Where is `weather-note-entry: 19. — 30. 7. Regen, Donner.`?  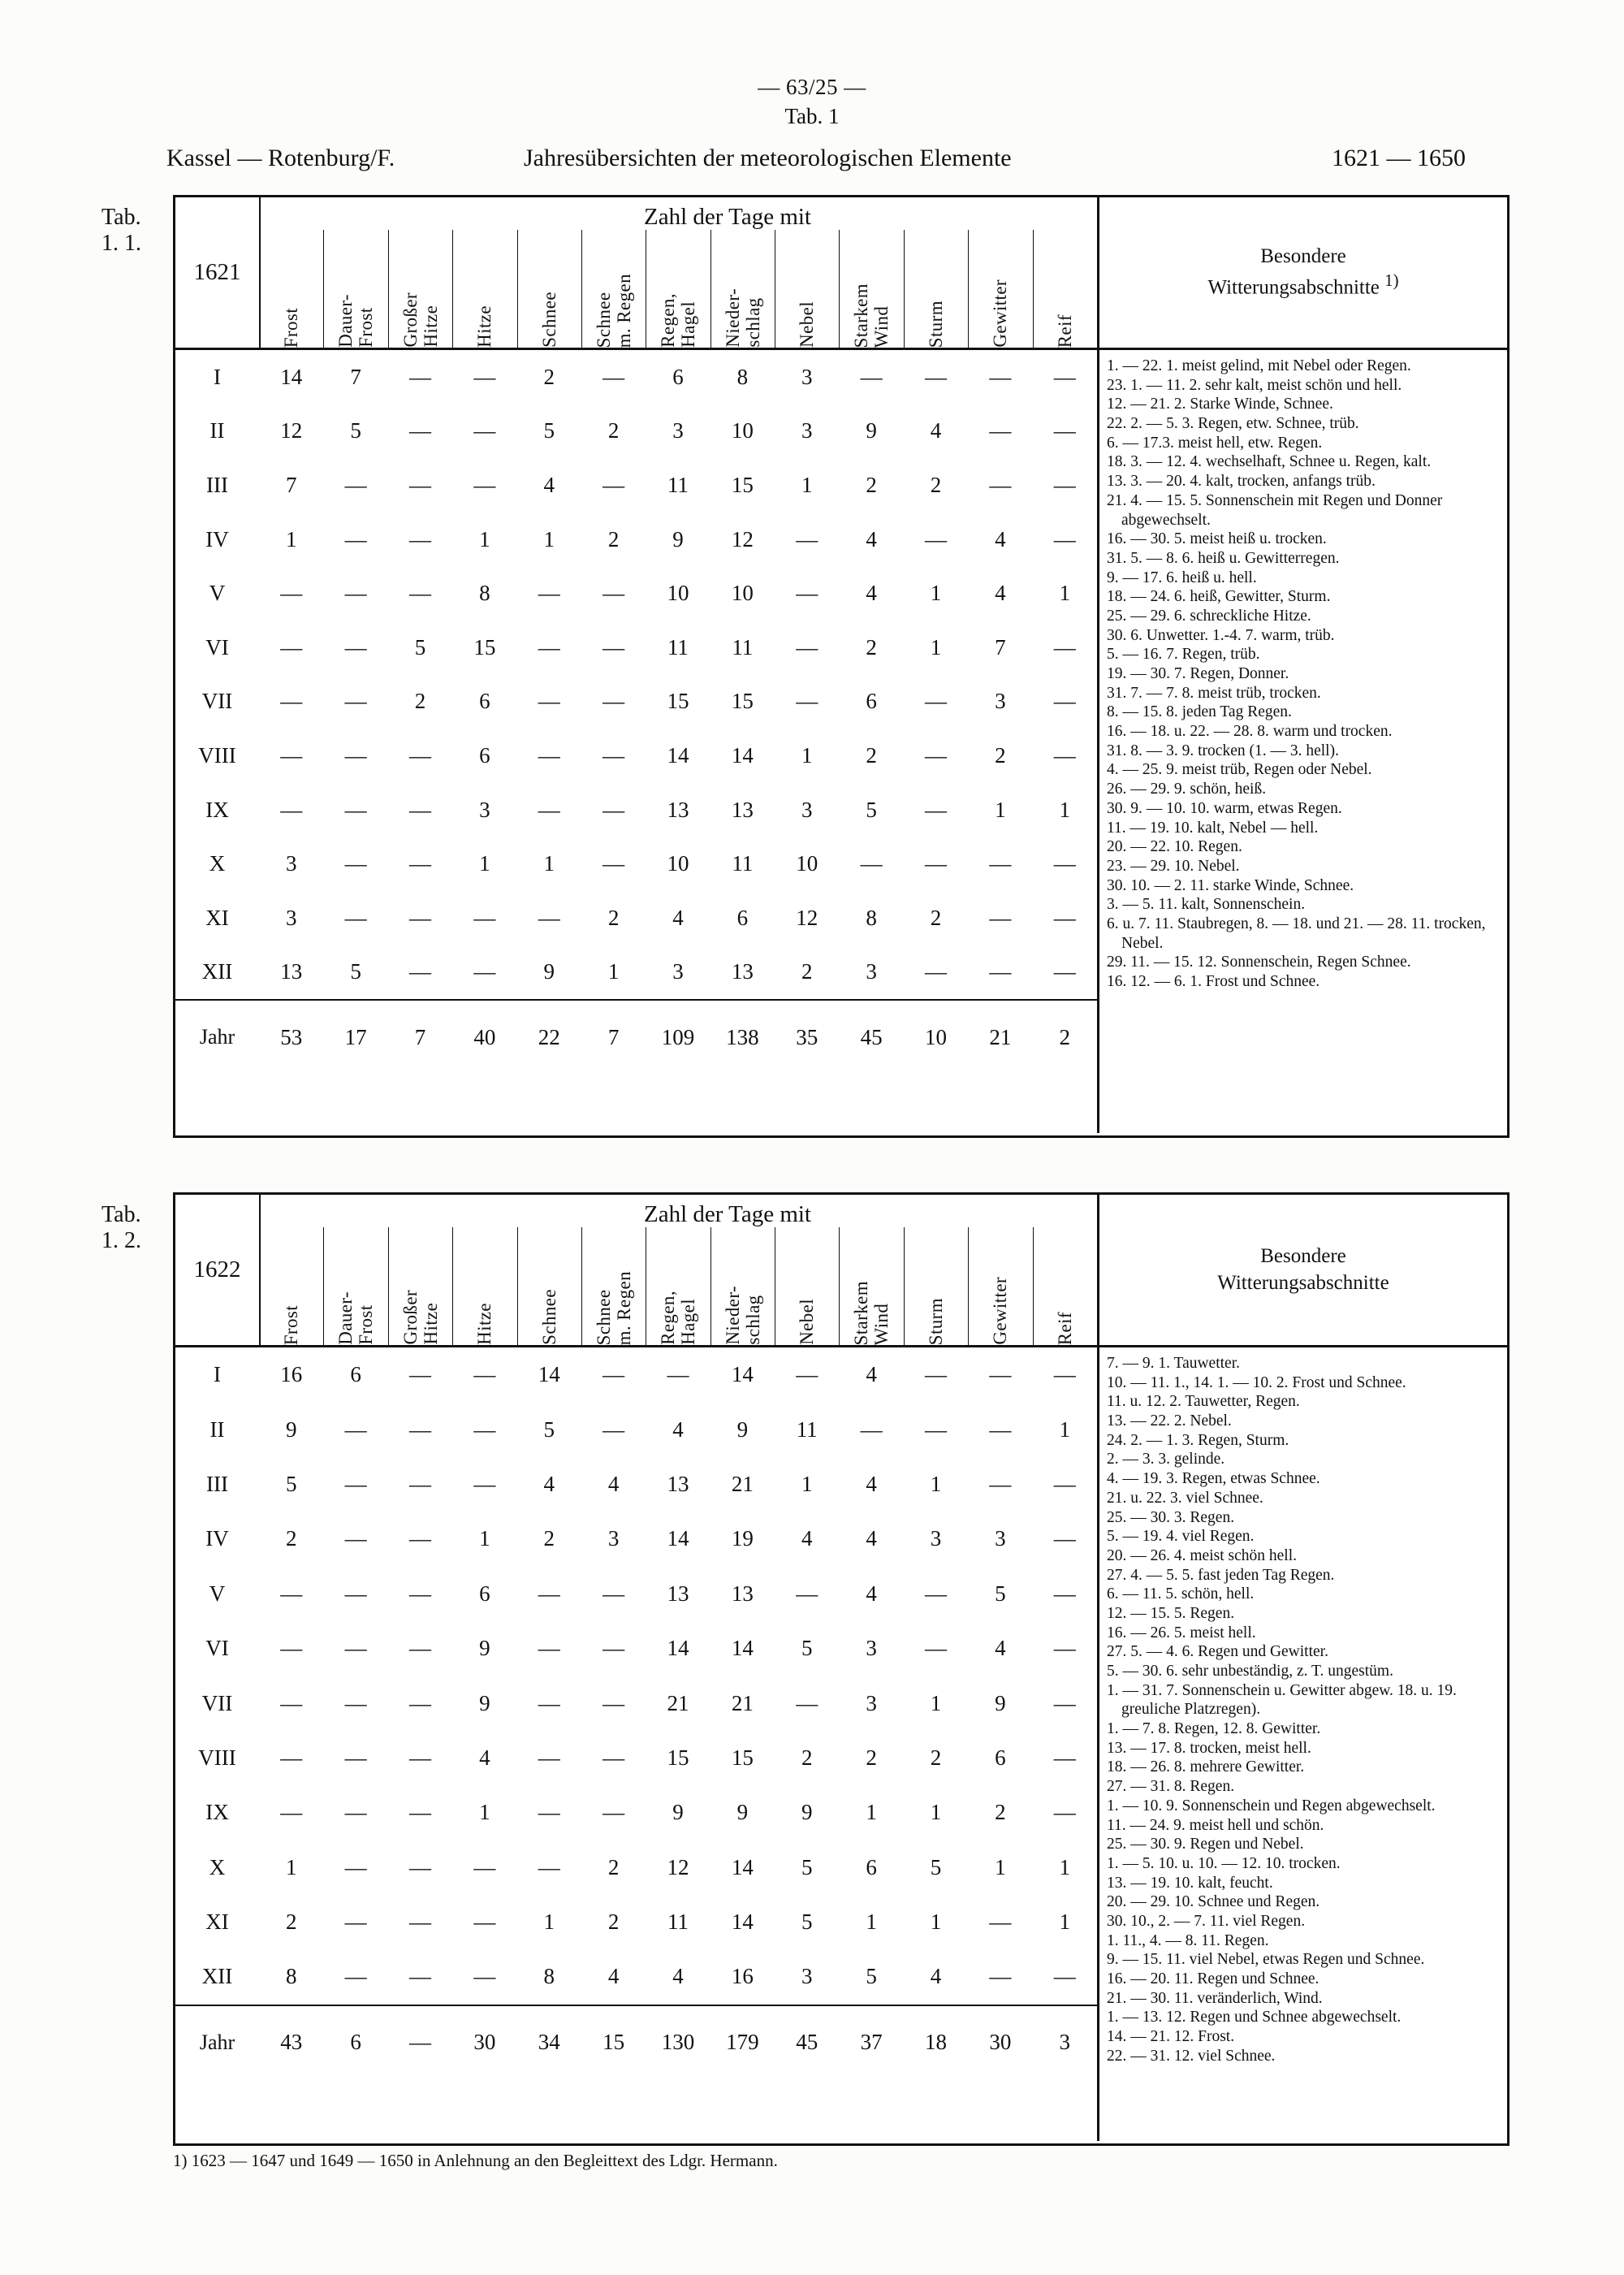
weather-note-entry: 19. — 30. 7. Regen, Donner. is located at coordinates (1198, 673).